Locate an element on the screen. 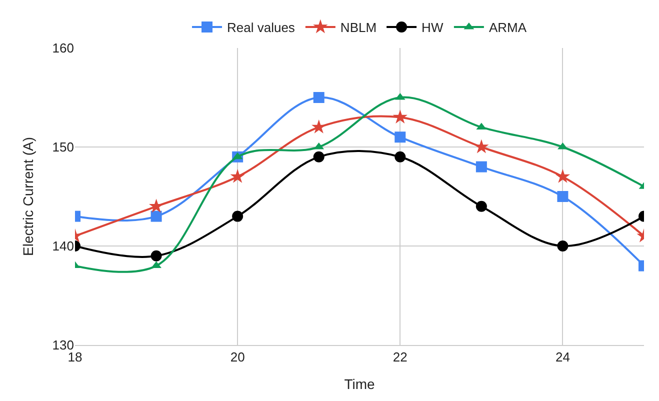 The height and width of the screenshot is (401, 659). x-axis-title: Time is located at coordinates (360, 384).